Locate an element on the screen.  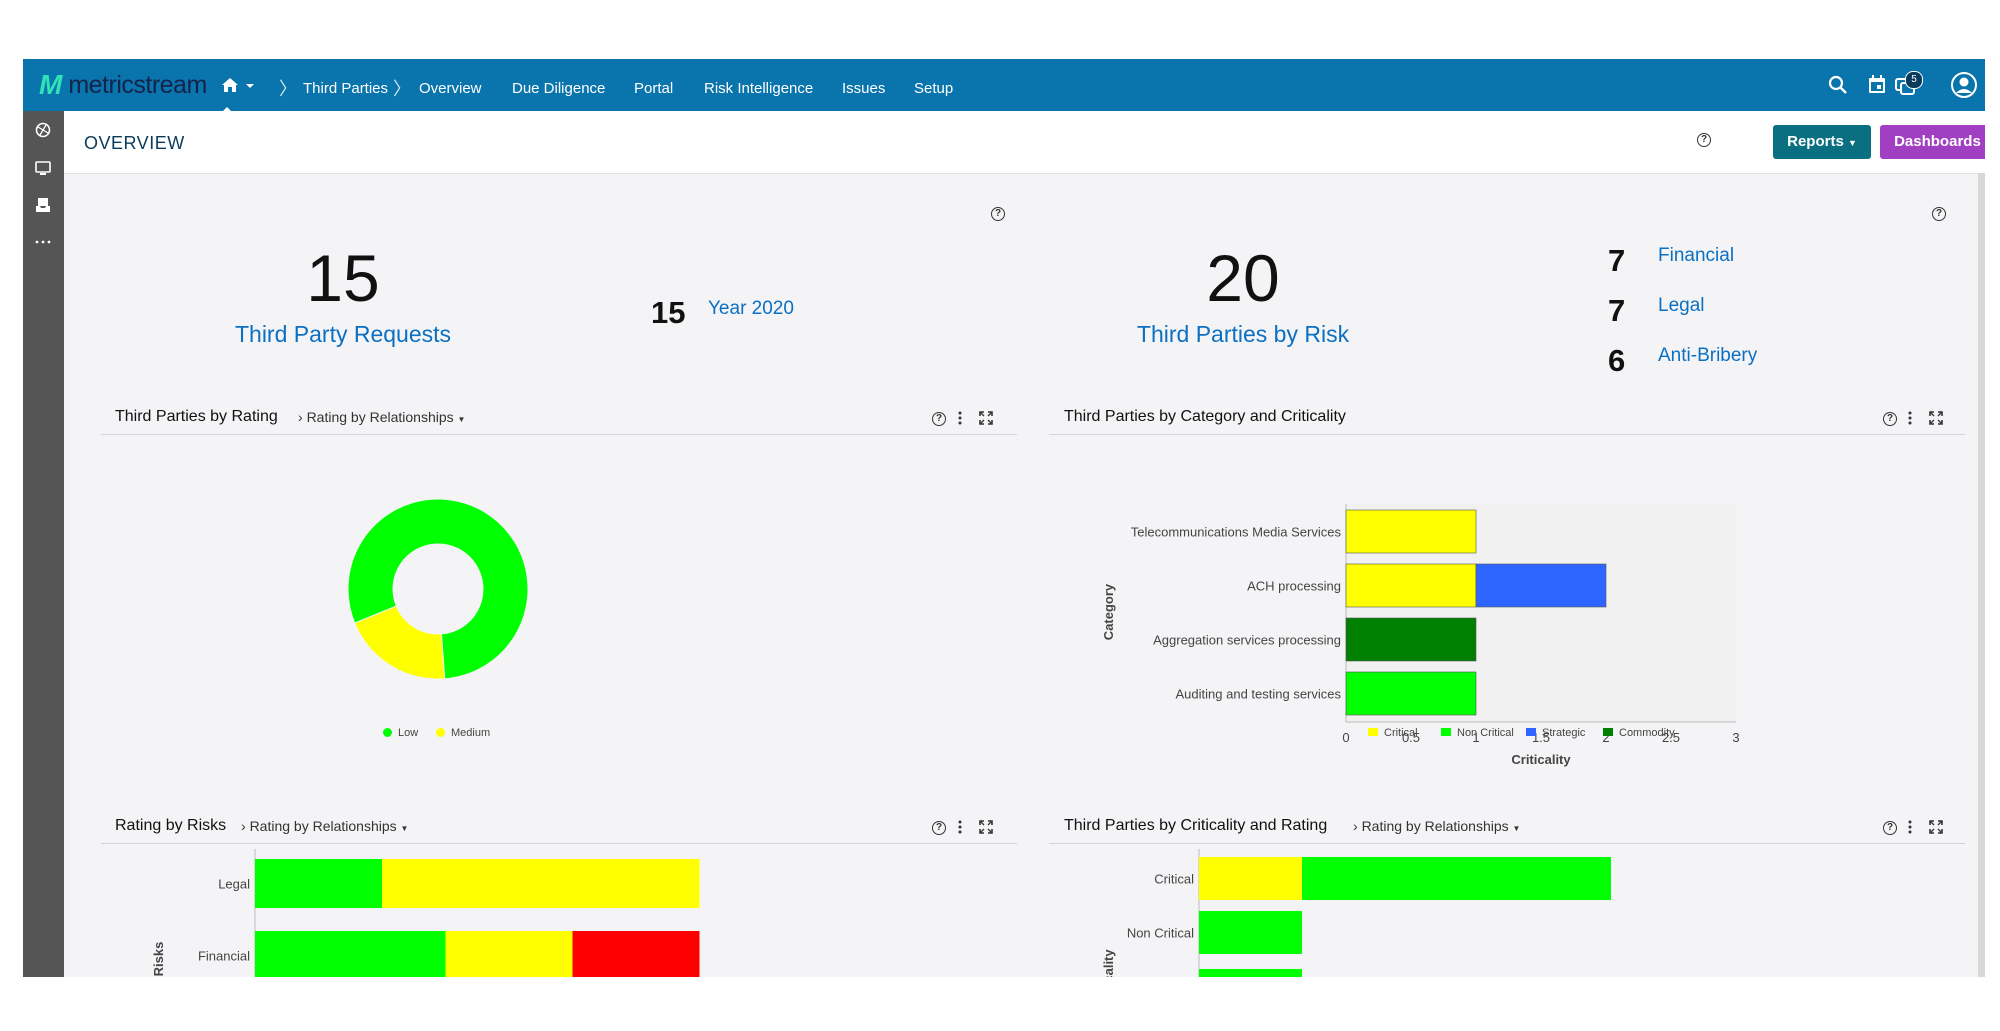
rating-donut-chart is located at coordinates (438, 589).